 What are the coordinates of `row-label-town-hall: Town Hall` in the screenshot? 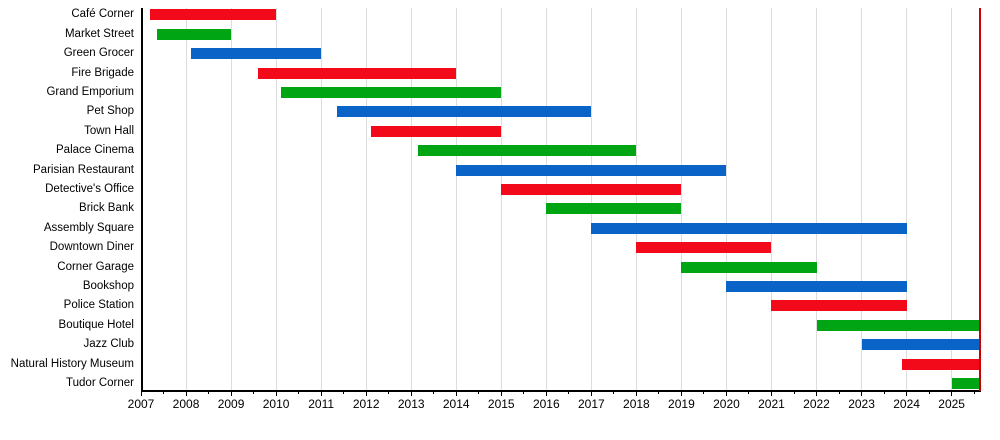 It's located at (109, 130).